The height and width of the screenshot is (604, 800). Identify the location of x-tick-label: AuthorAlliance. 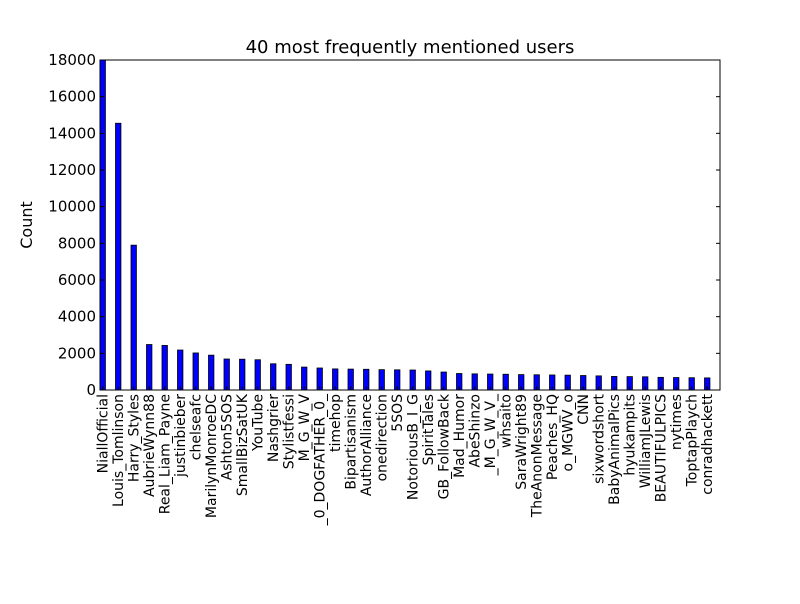
(367, 445).